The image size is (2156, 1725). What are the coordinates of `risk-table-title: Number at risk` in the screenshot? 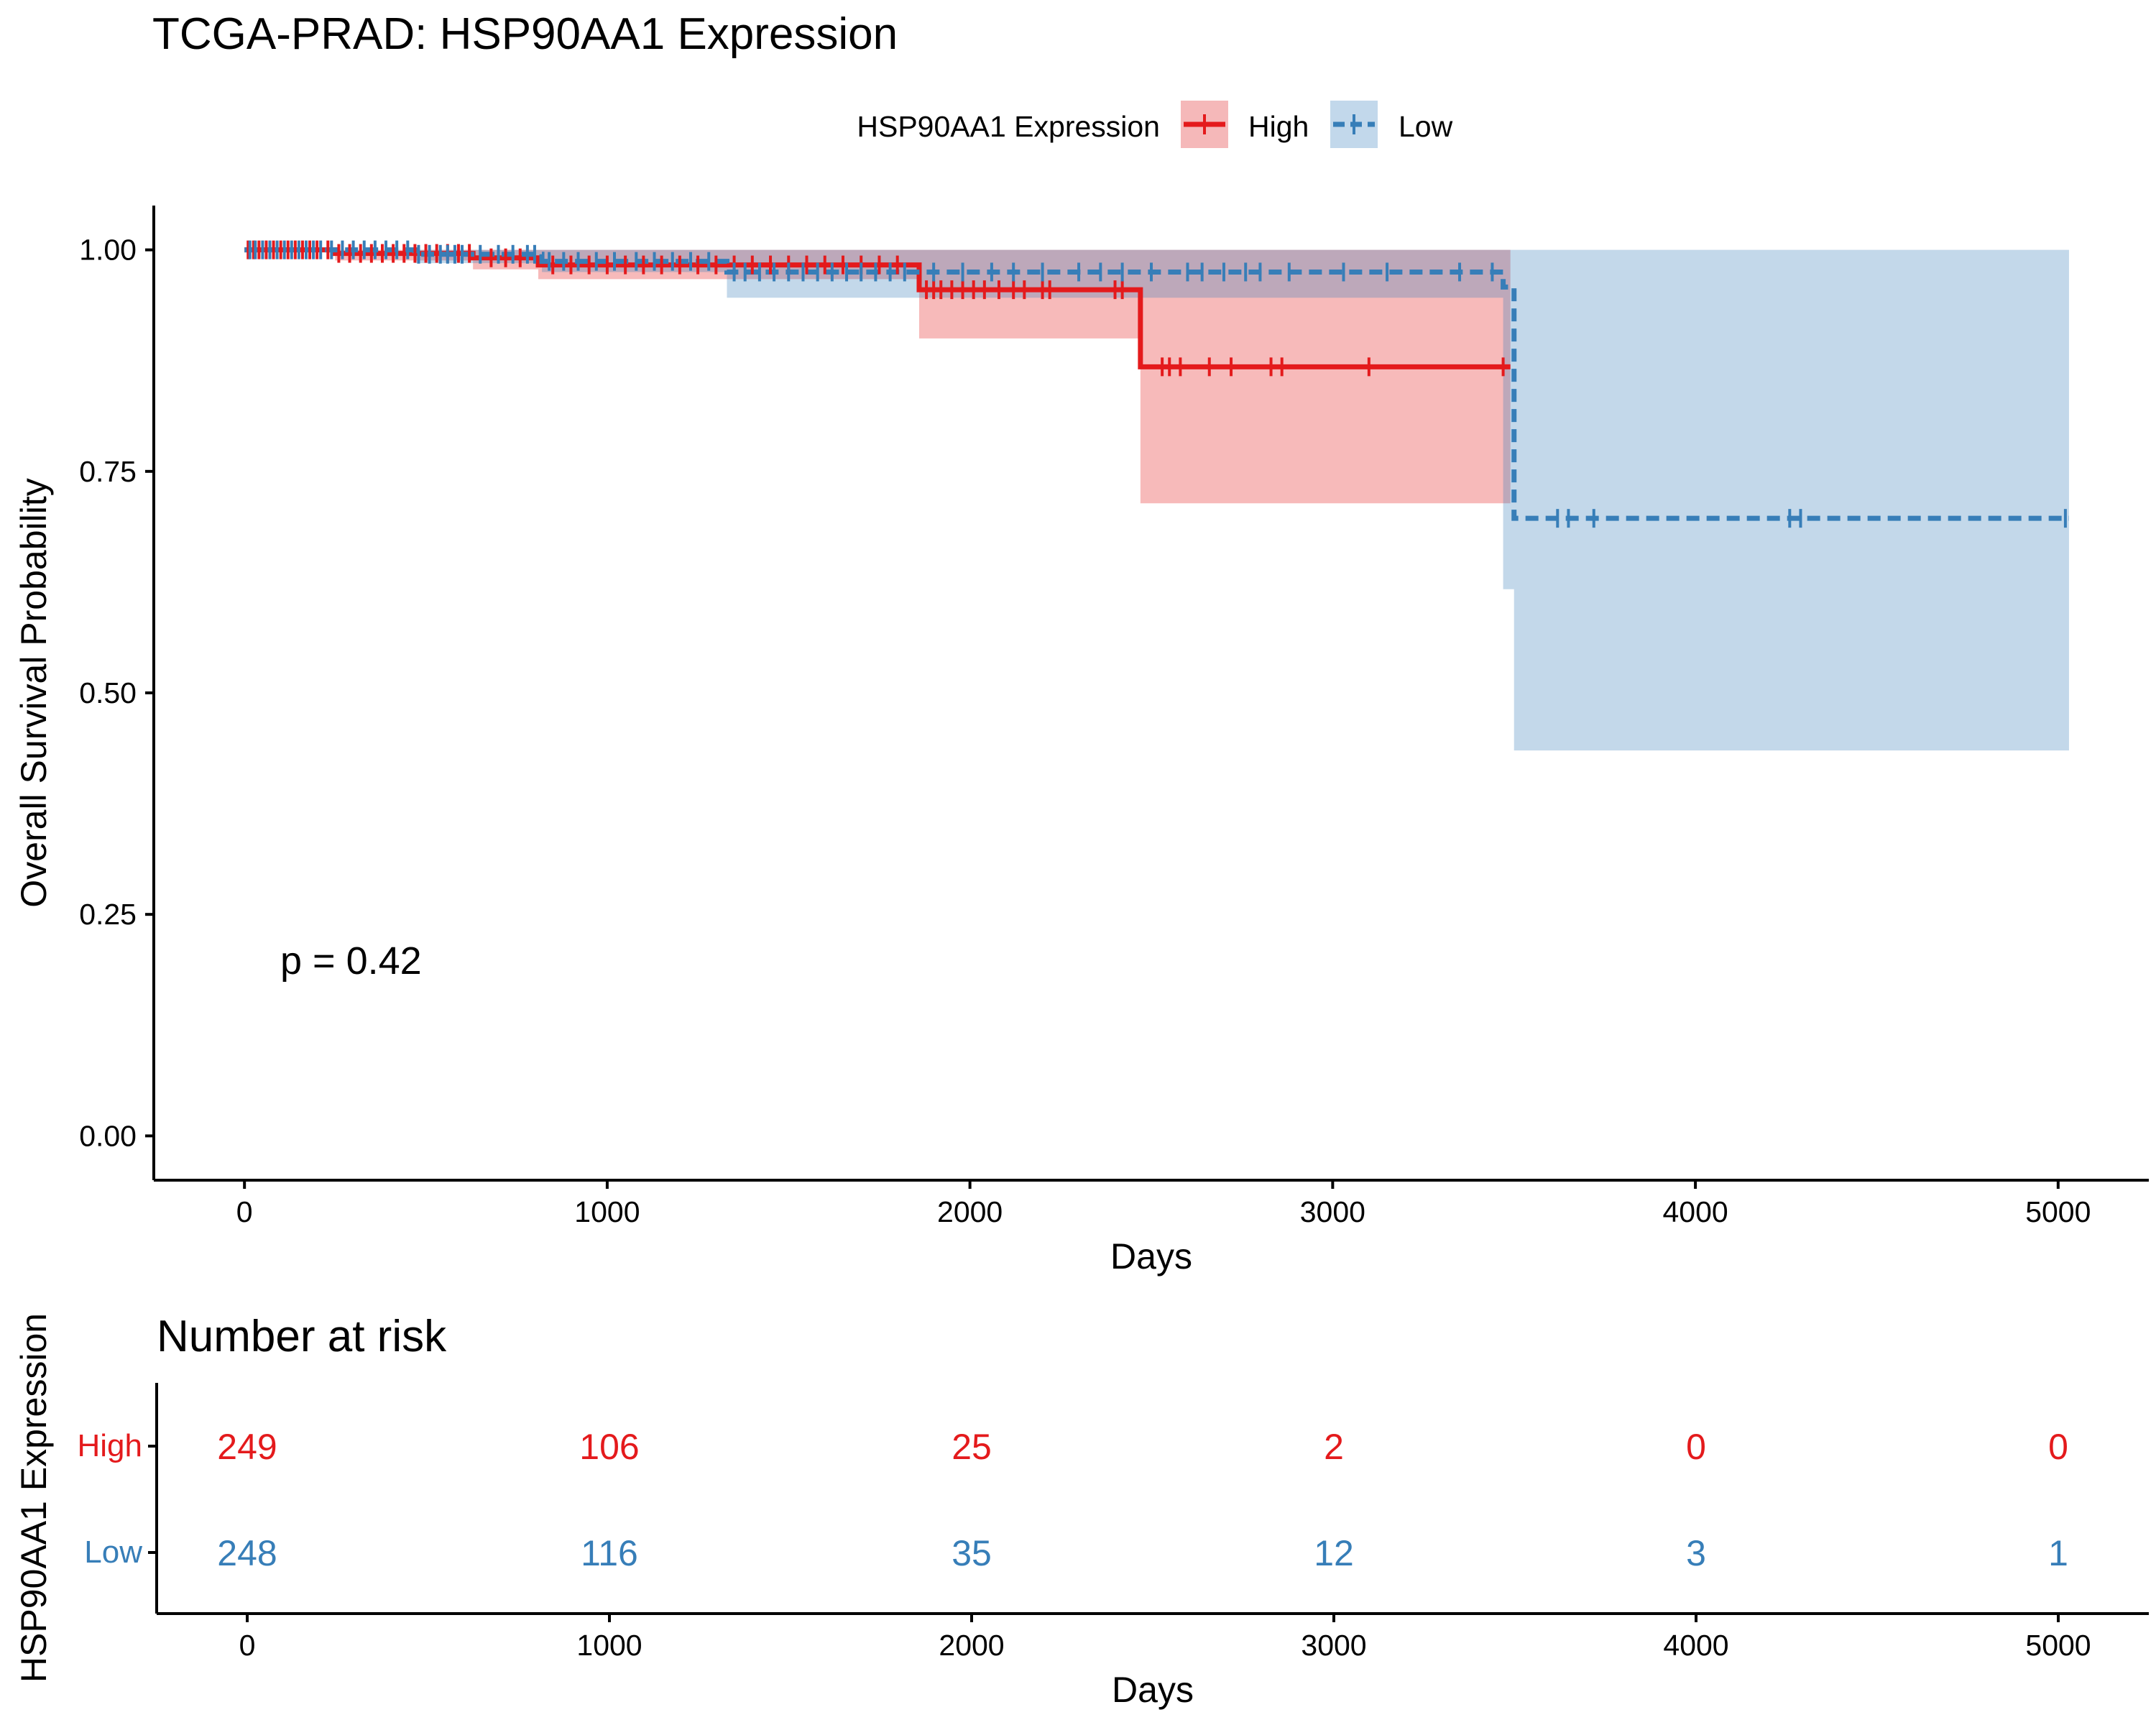 It's located at (302, 1336).